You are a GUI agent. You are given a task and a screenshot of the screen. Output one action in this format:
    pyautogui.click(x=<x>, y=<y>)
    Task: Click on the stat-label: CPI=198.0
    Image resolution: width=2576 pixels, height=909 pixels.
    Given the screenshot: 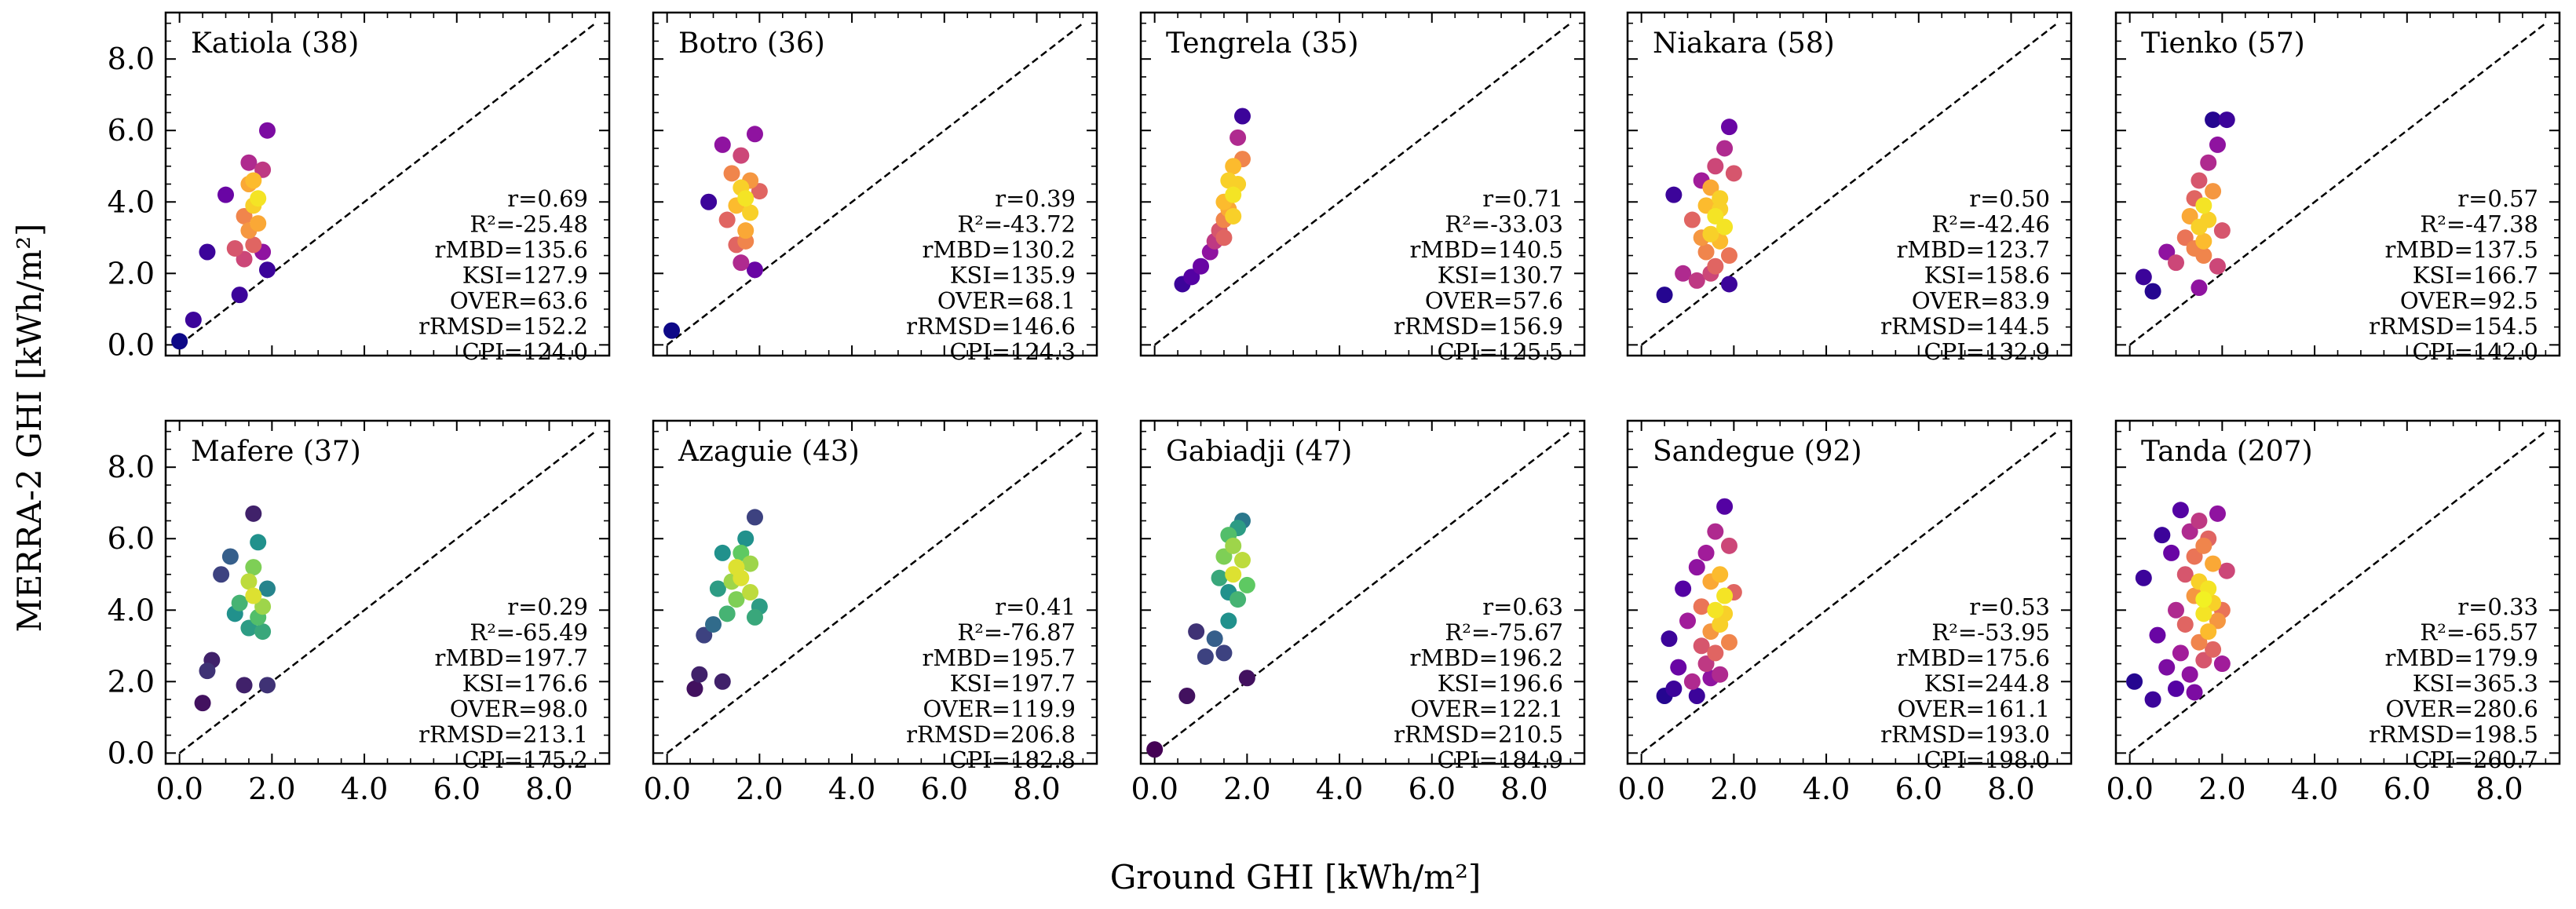 What is the action you would take?
    pyautogui.click(x=1987, y=760)
    